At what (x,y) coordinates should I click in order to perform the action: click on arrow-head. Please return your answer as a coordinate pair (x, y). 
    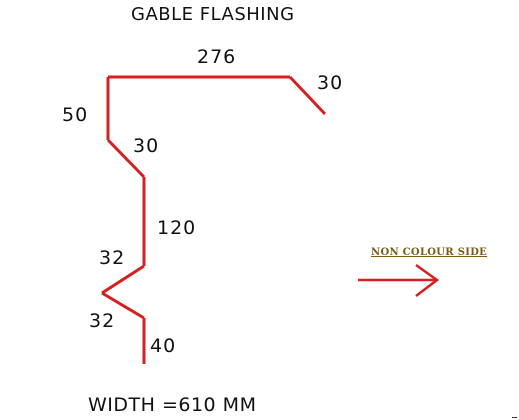
    Looking at the image, I should click on (427, 280).